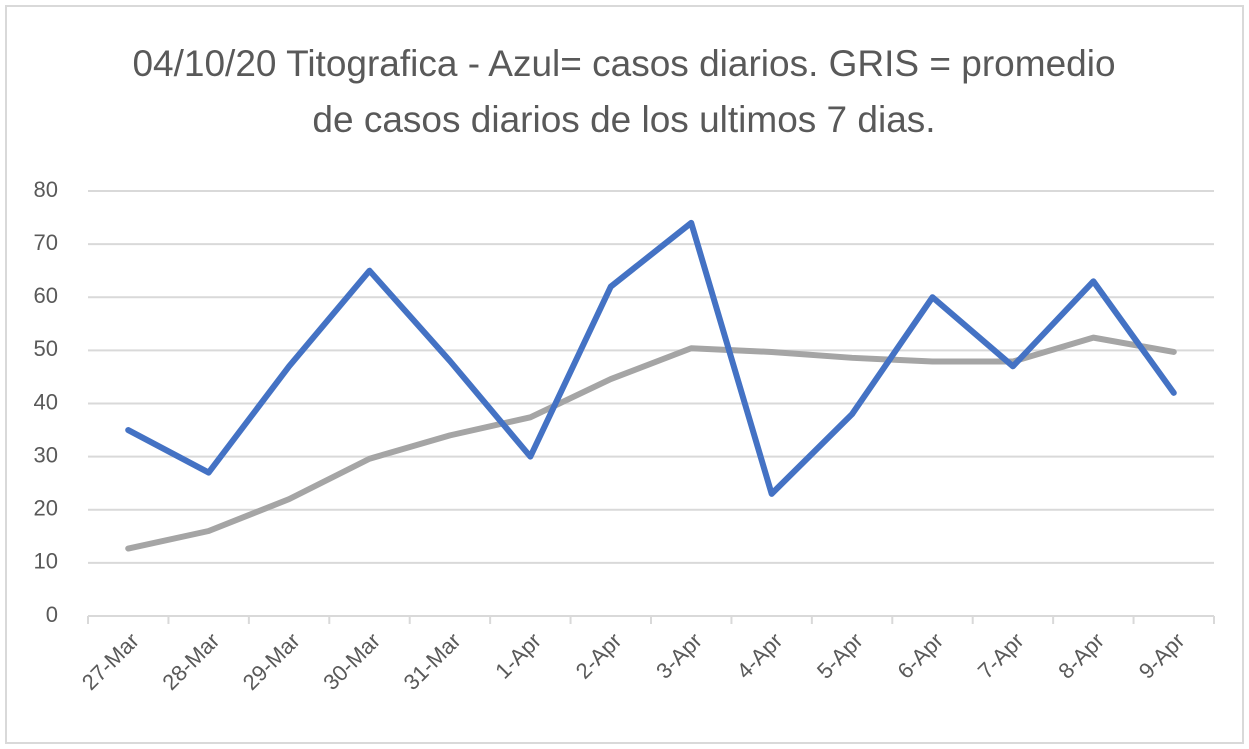  Describe the element at coordinates (46, 561) in the screenshot. I see `y-tick-label: 10` at that location.